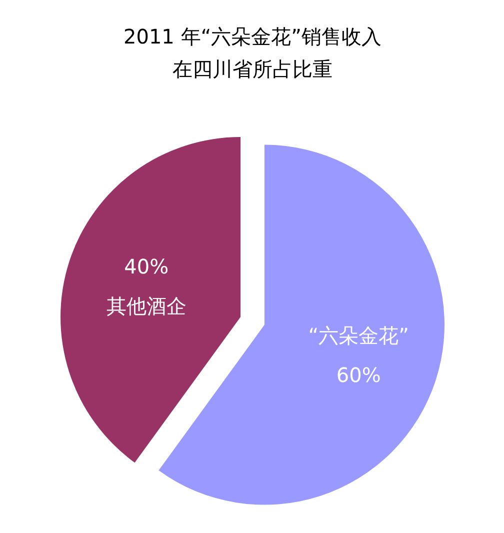  What do you see at coordinates (359, 336) in the screenshot?
I see `slice-label: “六朵金花”` at bounding box center [359, 336].